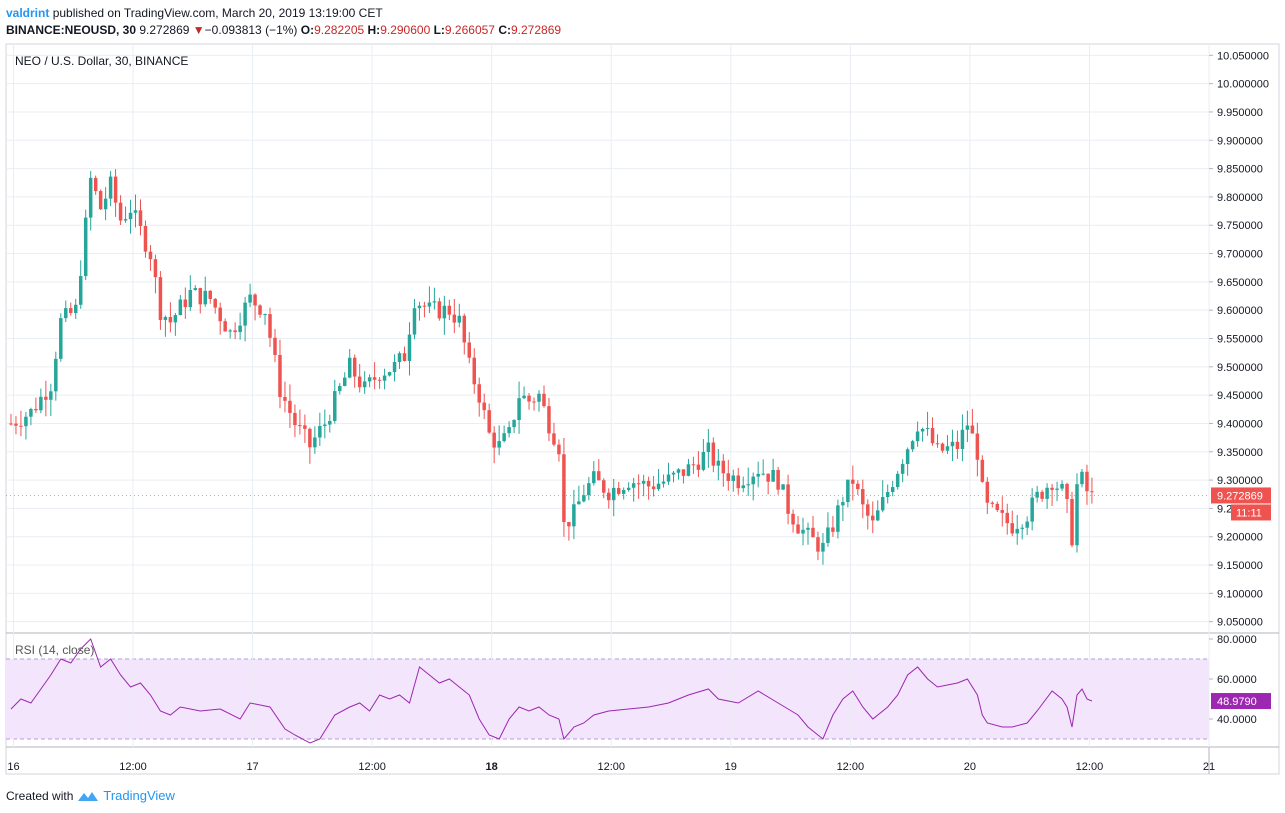 The width and height of the screenshot is (1285, 813). Describe the element at coordinates (13, 767) in the screenshot. I see `time-tick-label: 16` at that location.